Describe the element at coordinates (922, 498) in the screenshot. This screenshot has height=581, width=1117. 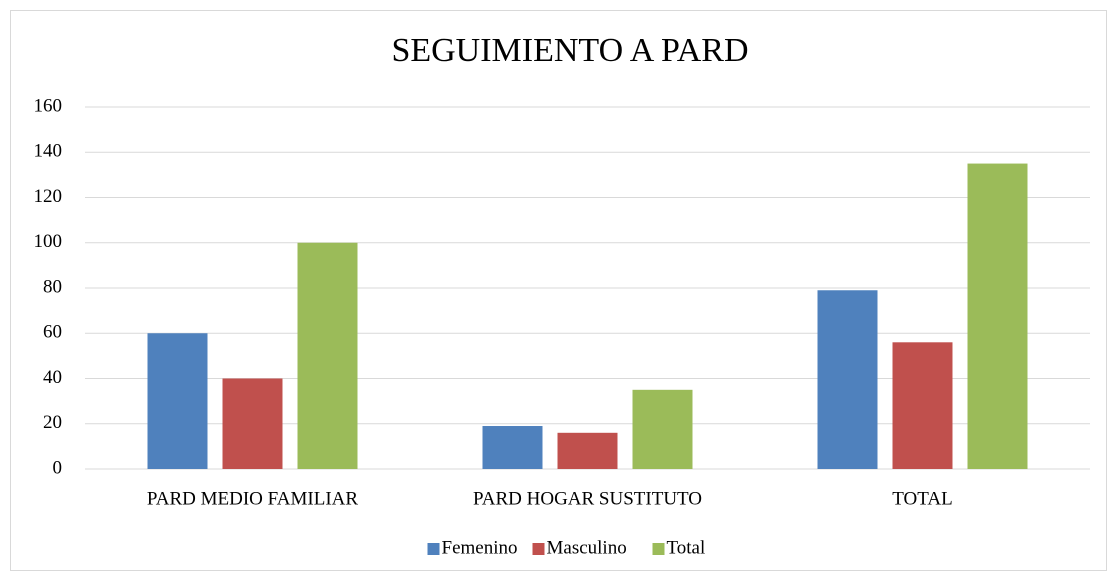
I see `x-tick-label: TOTAL` at that location.